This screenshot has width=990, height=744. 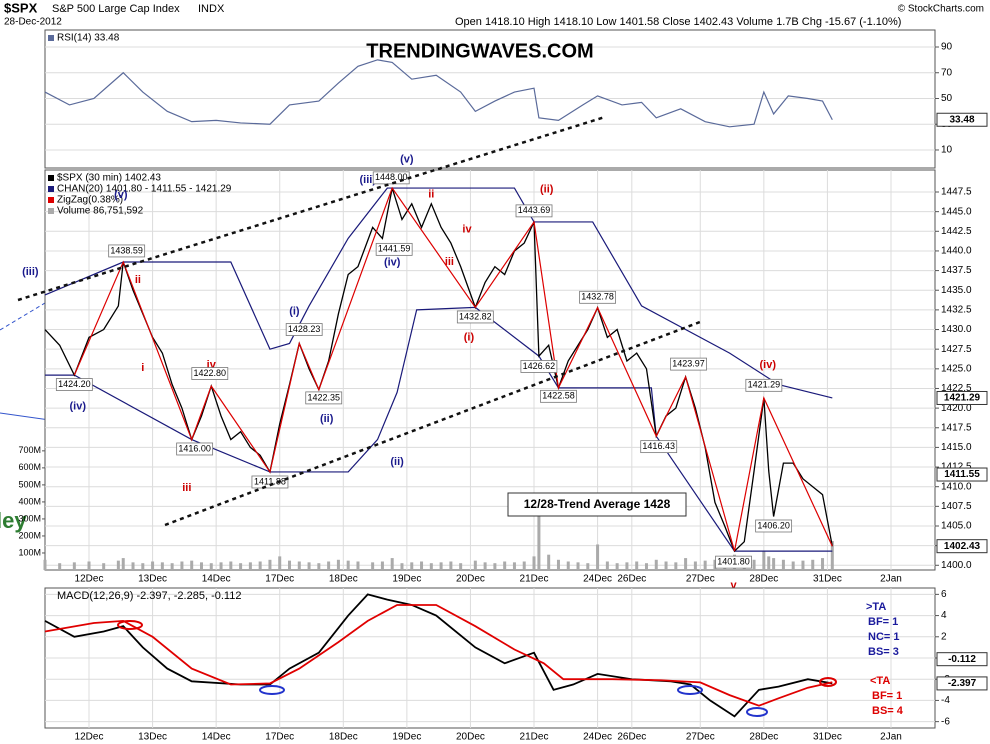 What do you see at coordinates (194, 448) in the screenshot?
I see `price-label: 1416.00` at bounding box center [194, 448].